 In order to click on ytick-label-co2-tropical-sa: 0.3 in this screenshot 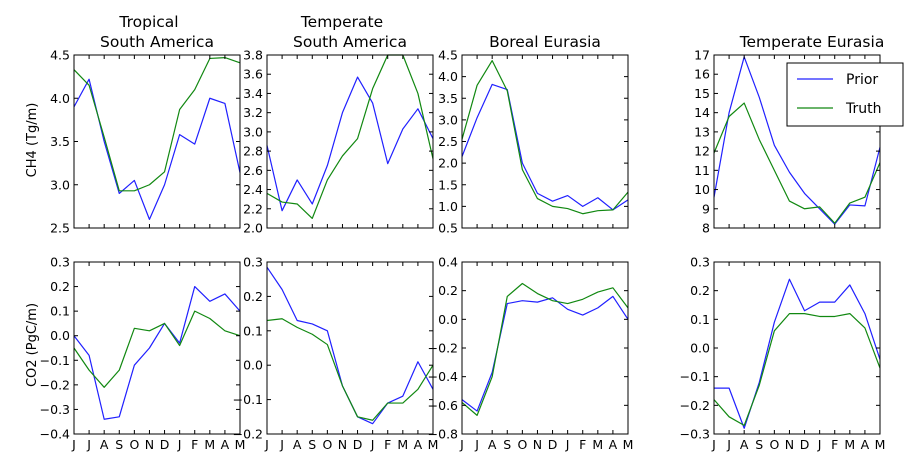, I will do `click(60, 262)`.